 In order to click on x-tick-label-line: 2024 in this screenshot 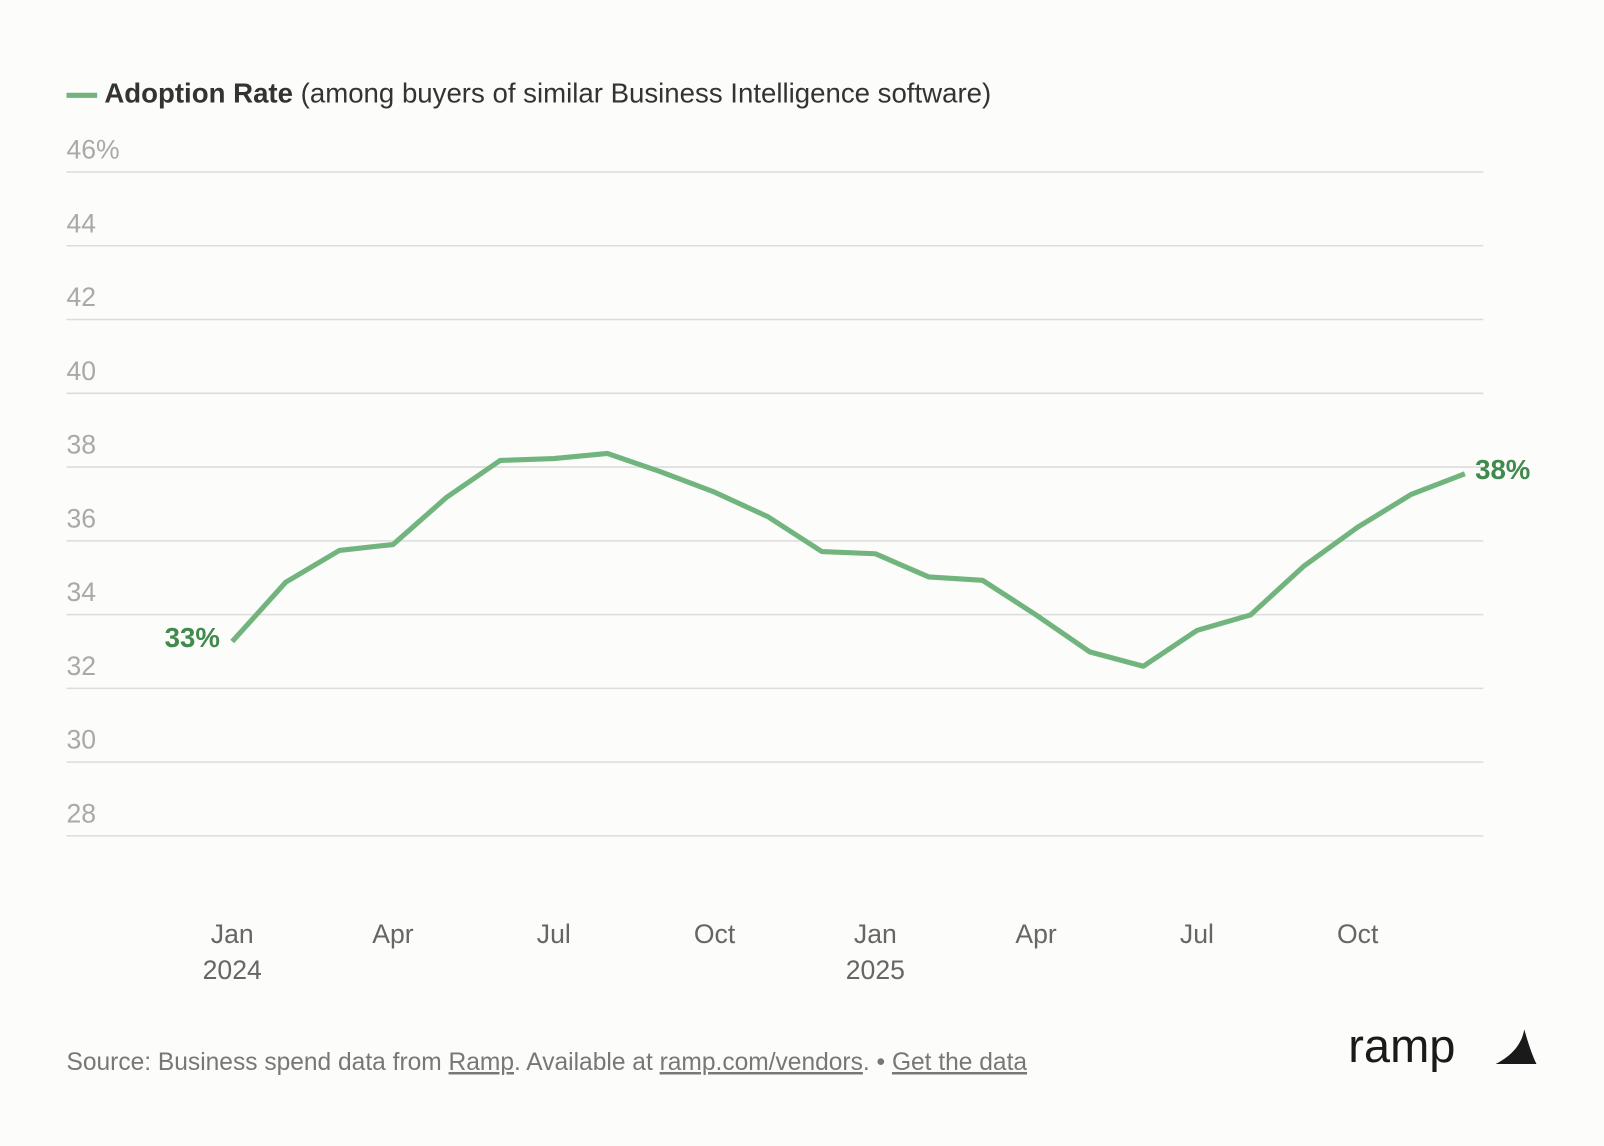, I will do `click(232, 970)`.